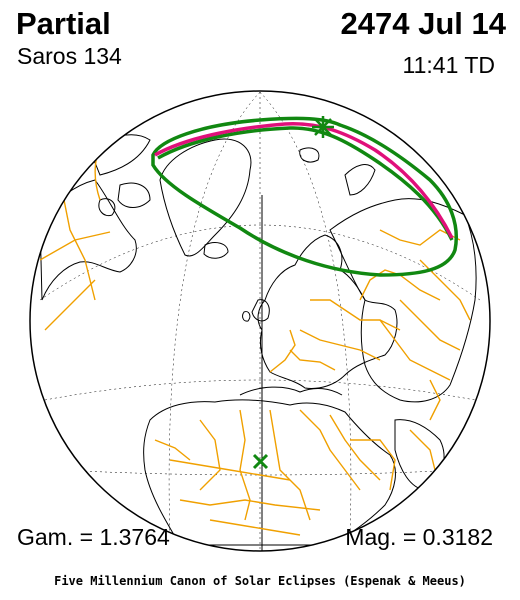 Image resolution: width=520 pixels, height=600 pixels. I want to click on max-eclipse-curve, so click(304, 180).